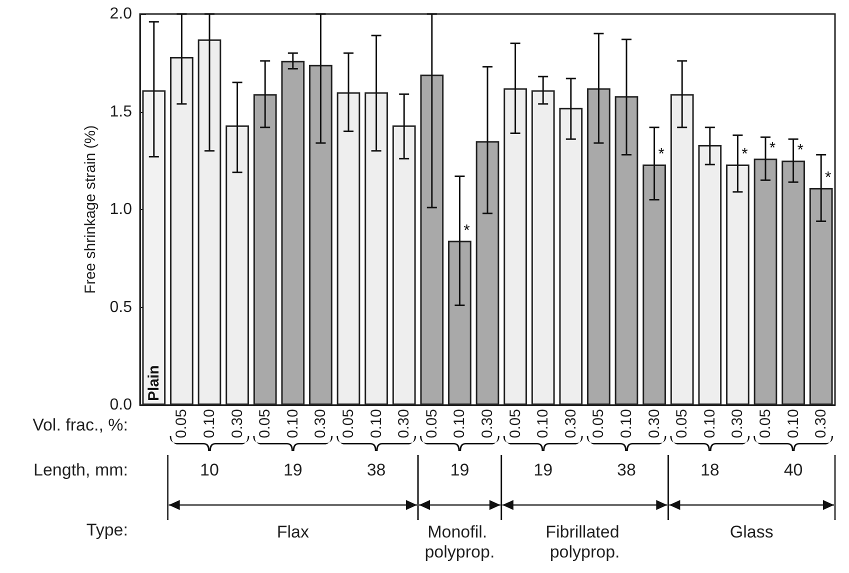  Describe the element at coordinates (90, 209) in the screenshot. I see `y-axis-title: Free shrinkage strain (%)` at that location.